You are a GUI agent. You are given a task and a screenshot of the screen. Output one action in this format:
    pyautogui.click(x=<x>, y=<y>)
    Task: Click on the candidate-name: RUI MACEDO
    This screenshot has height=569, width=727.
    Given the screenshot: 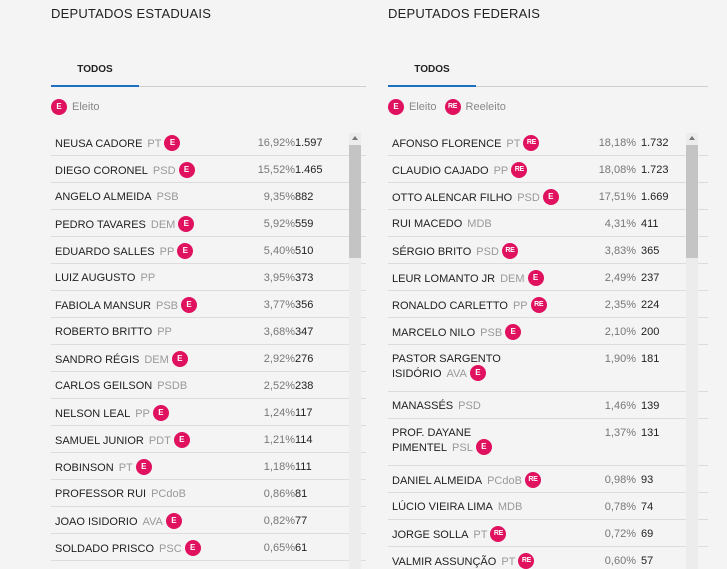 What is the action you would take?
    pyautogui.click(x=427, y=224)
    